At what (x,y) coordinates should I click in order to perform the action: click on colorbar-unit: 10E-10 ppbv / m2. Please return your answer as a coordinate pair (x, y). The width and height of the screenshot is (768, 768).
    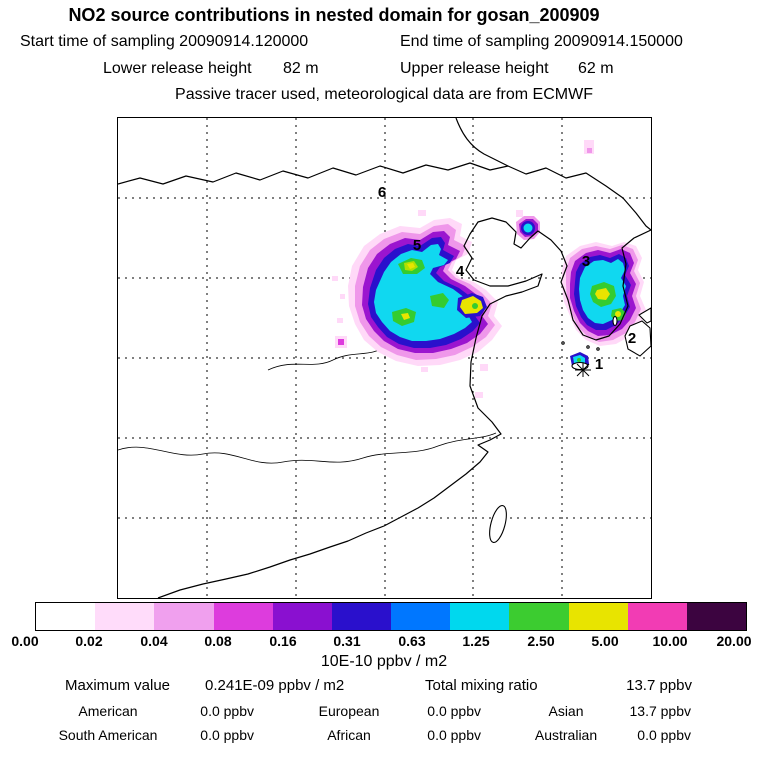
    Looking at the image, I should click on (384, 661).